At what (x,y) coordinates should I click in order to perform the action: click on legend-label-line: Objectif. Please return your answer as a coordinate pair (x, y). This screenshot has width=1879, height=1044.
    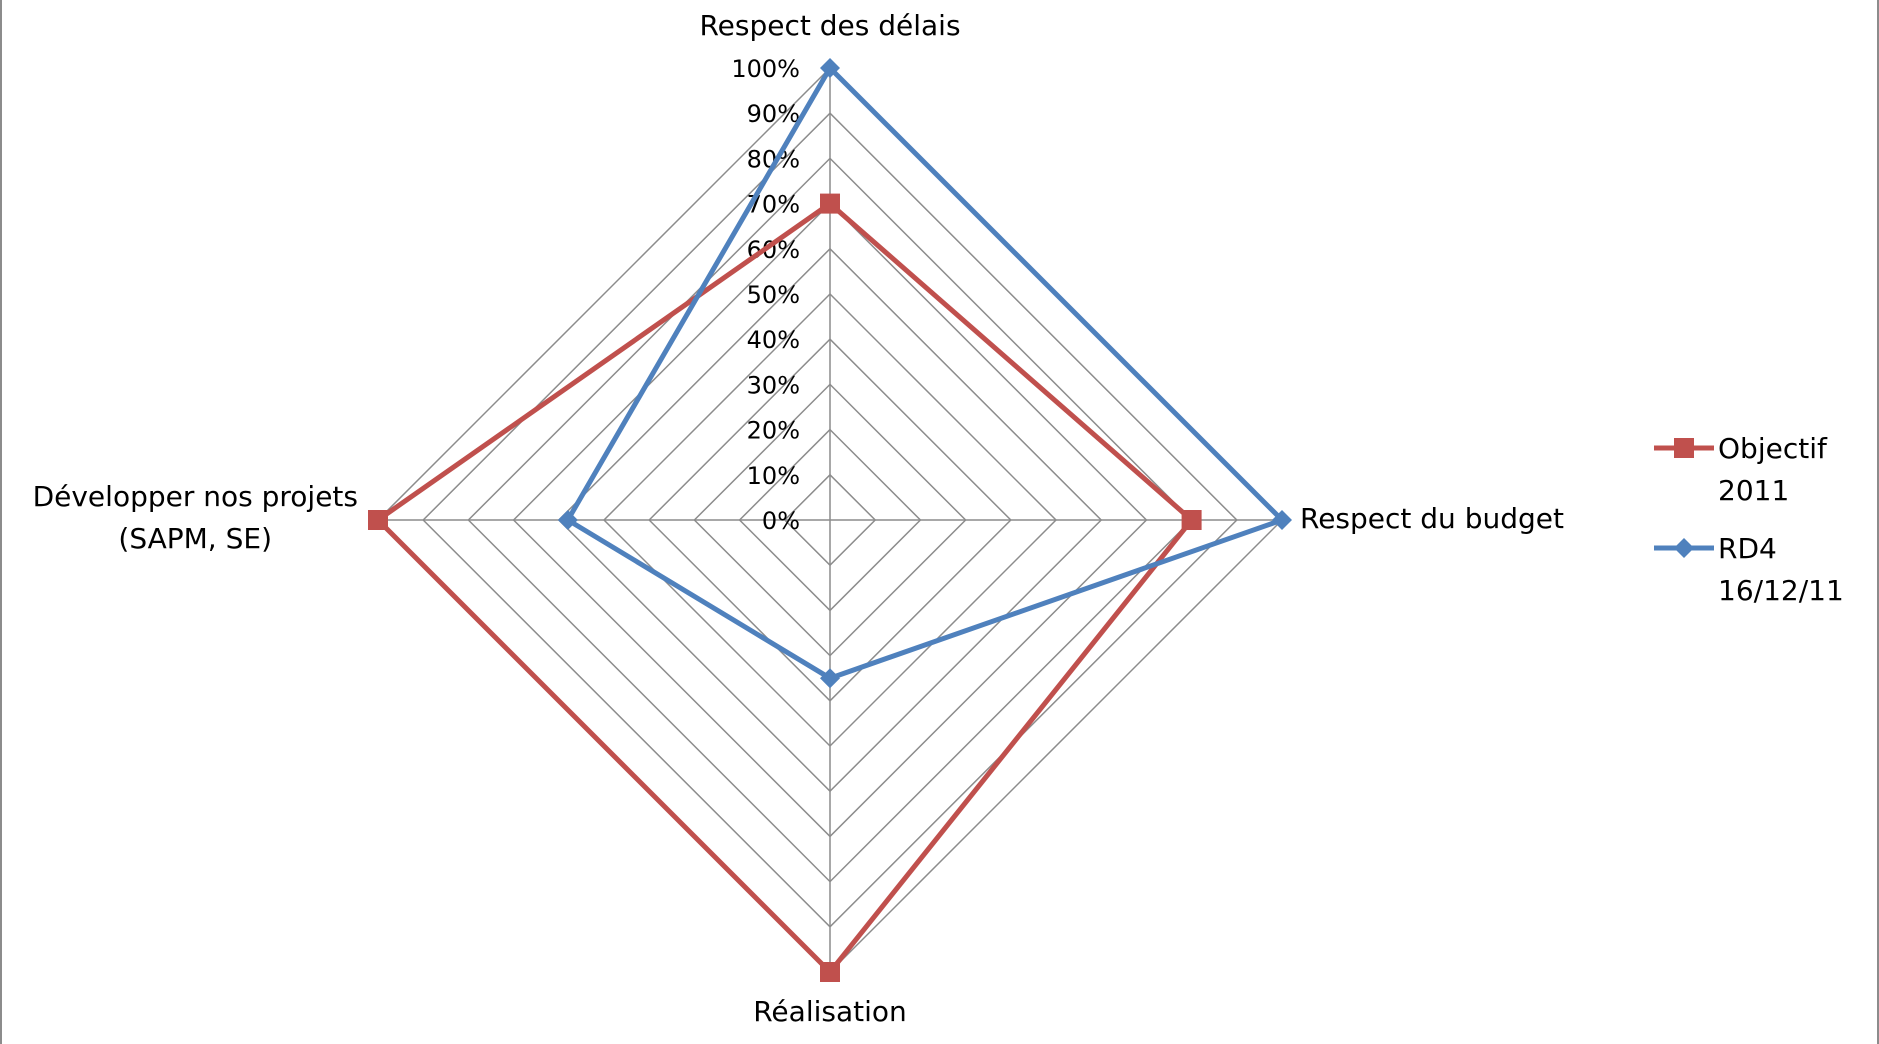
    Looking at the image, I should click on (1773, 448).